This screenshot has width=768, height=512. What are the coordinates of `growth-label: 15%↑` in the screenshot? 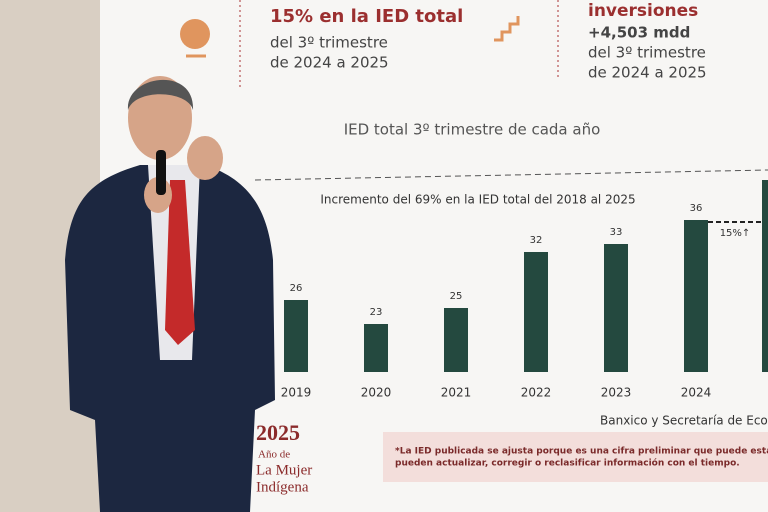 It's located at (735, 233).